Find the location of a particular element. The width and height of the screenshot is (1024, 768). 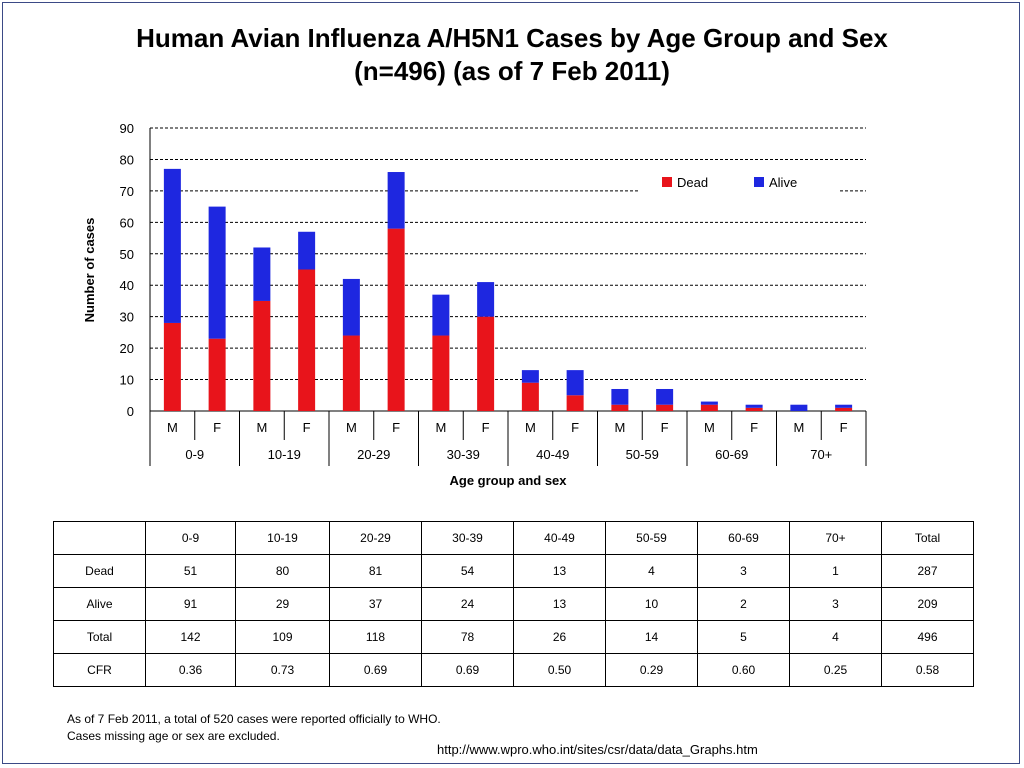

footnote-line-2: Cases missing age or sex are excluded. is located at coordinates (173, 736).